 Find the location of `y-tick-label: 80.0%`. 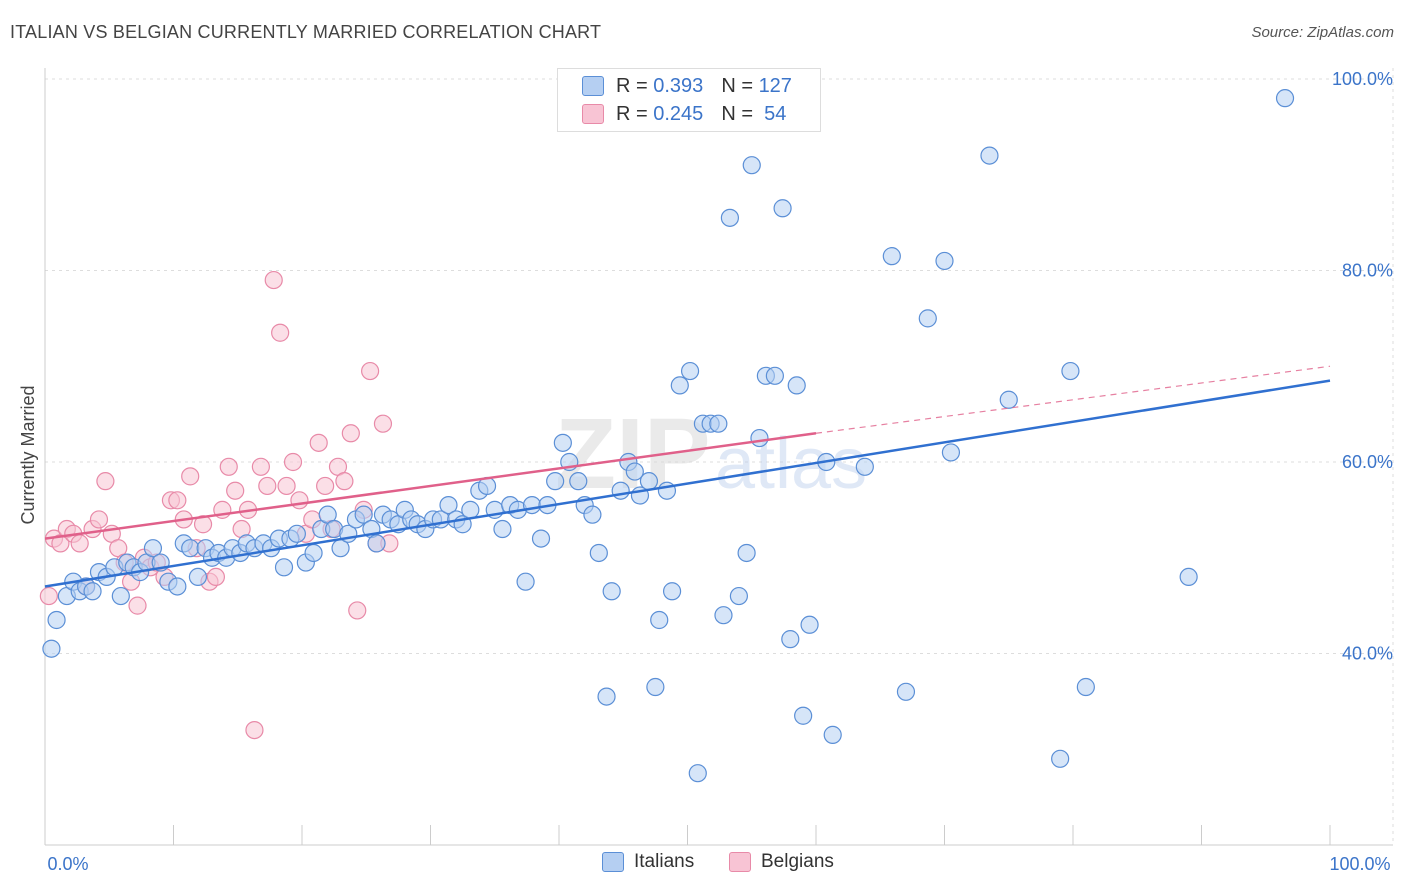

y-tick-label: 80.0% is located at coordinates (1367, 271).